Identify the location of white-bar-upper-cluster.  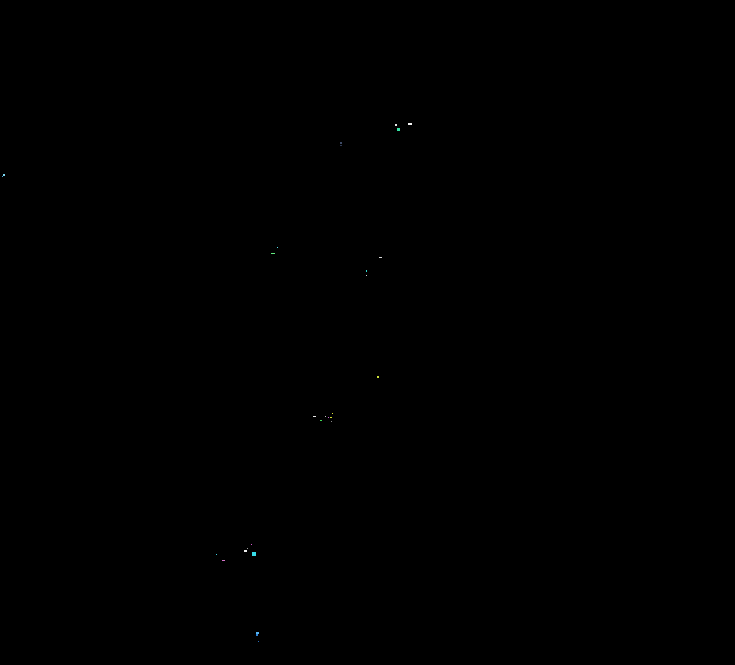
(410, 124).